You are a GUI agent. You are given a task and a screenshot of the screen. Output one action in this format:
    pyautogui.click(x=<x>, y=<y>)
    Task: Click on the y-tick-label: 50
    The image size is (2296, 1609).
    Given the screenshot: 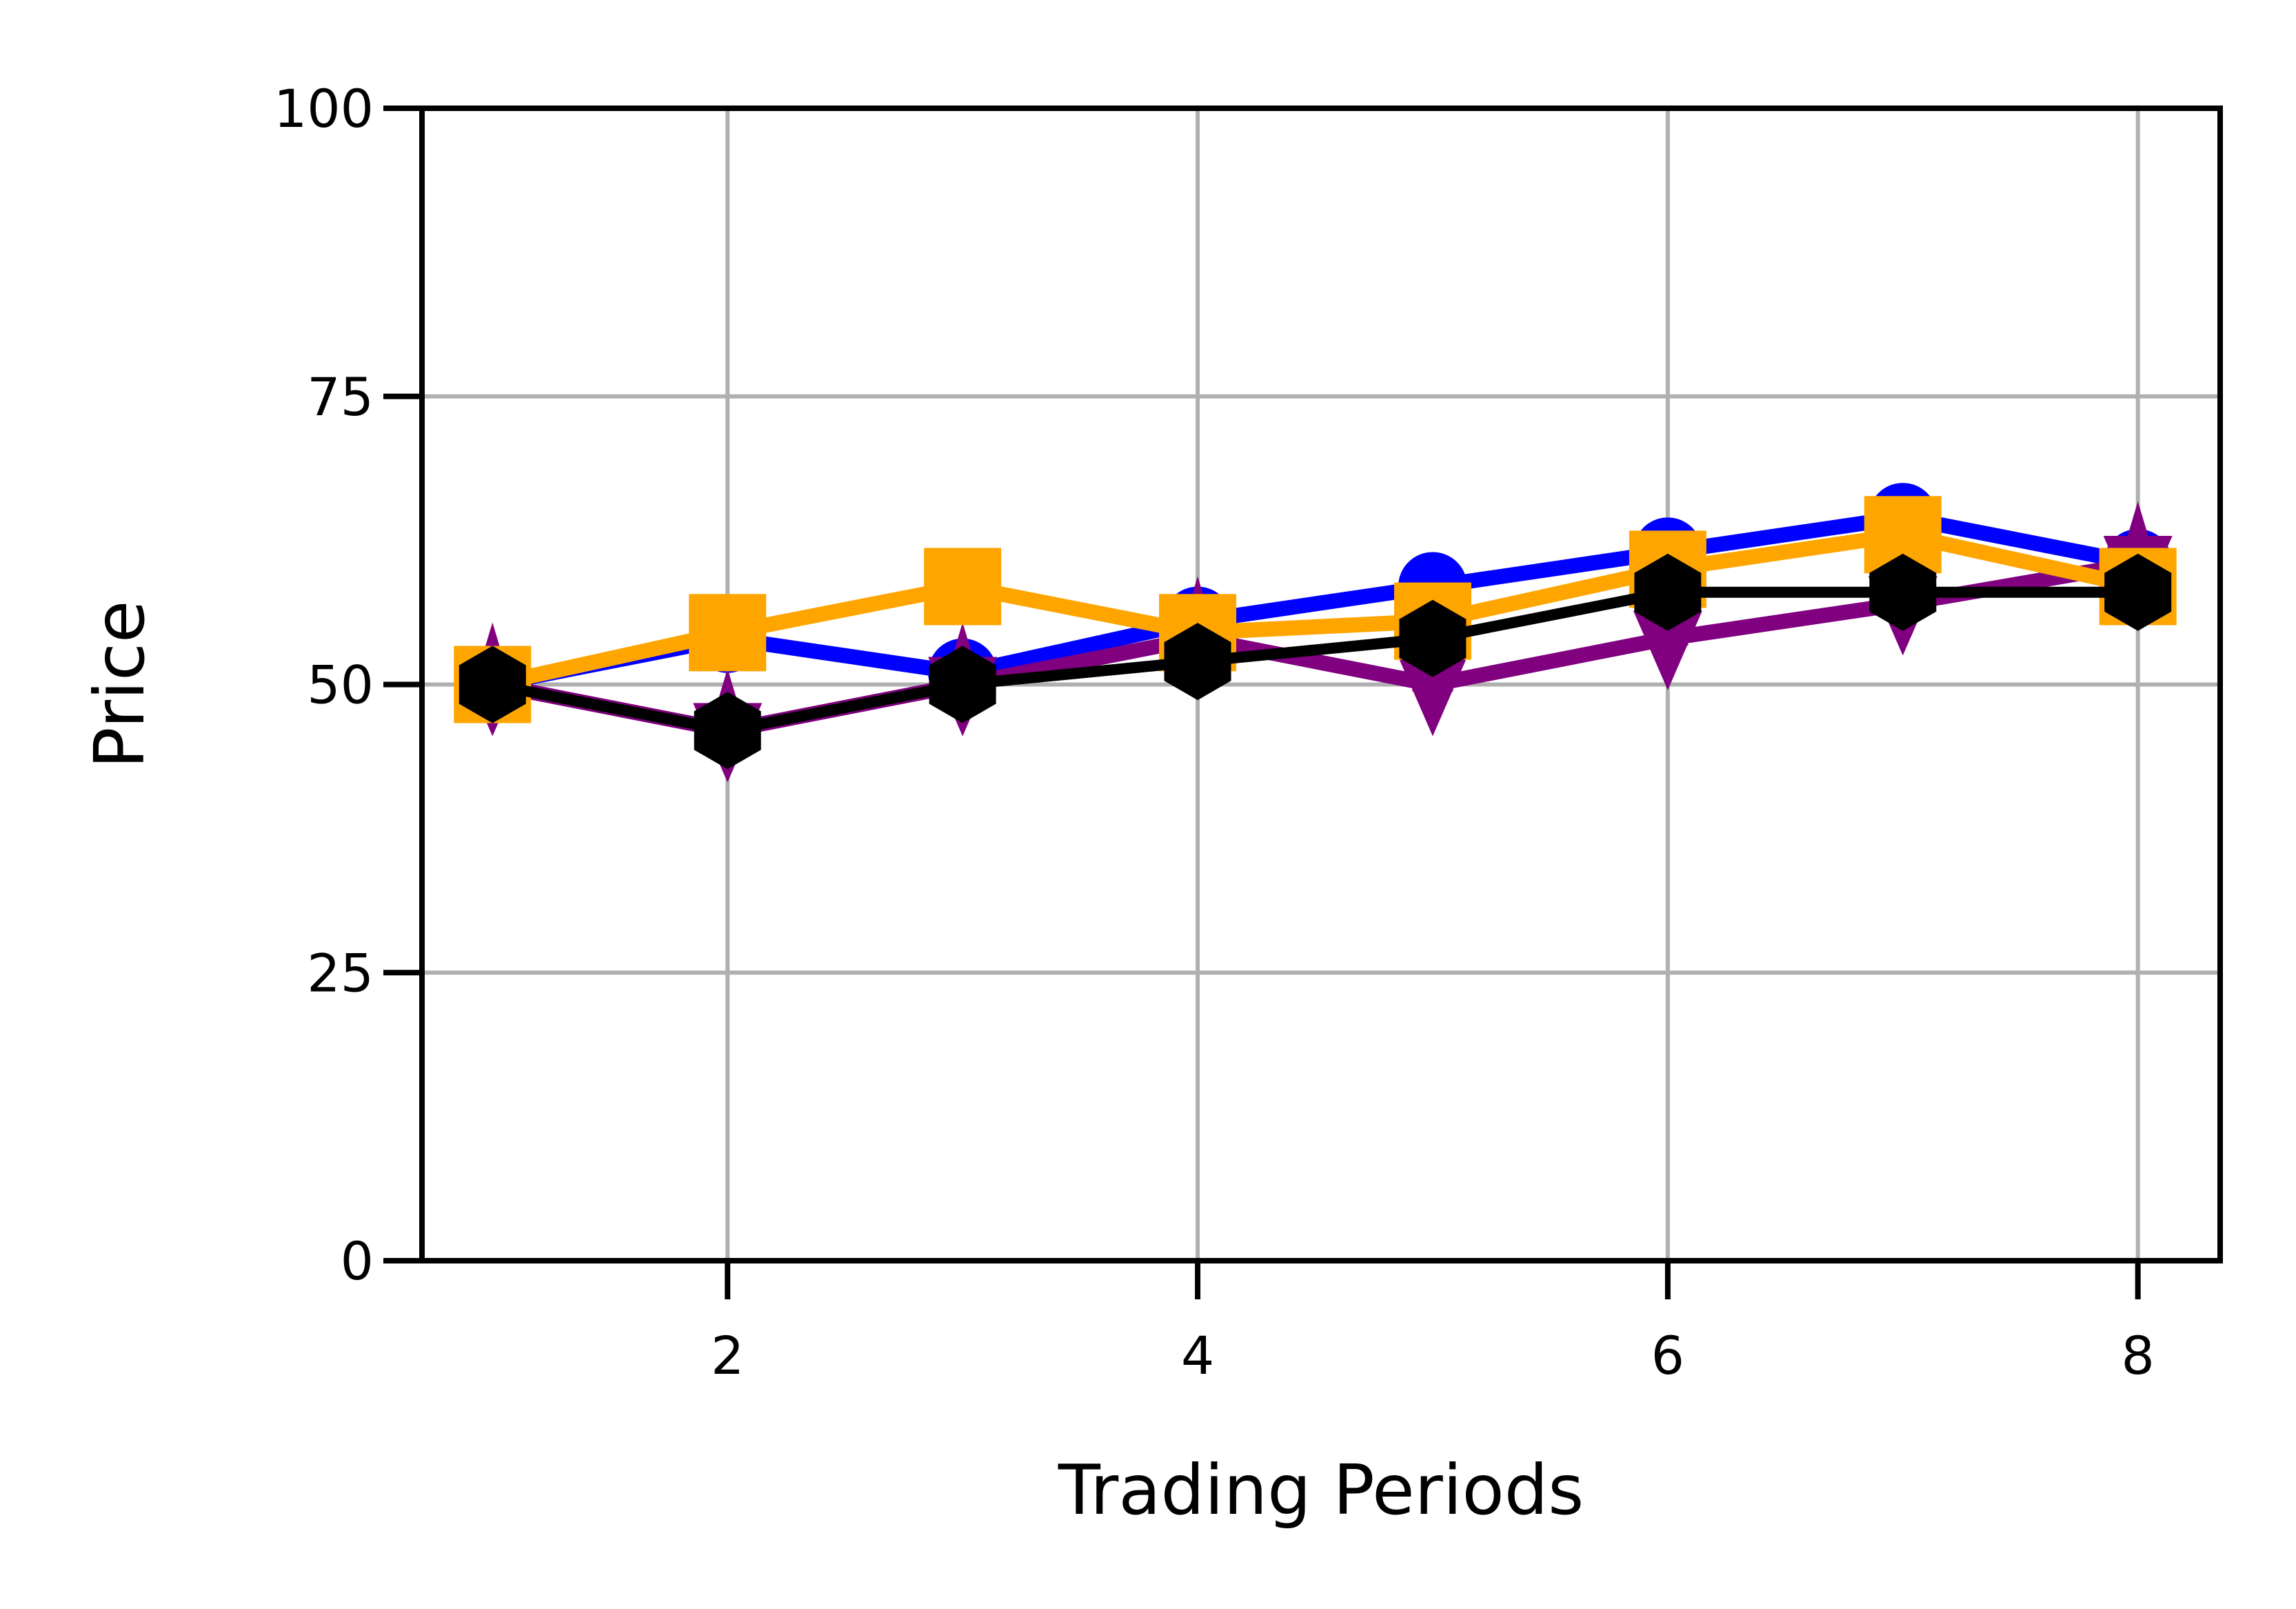 What is the action you would take?
    pyautogui.click(x=340, y=685)
    